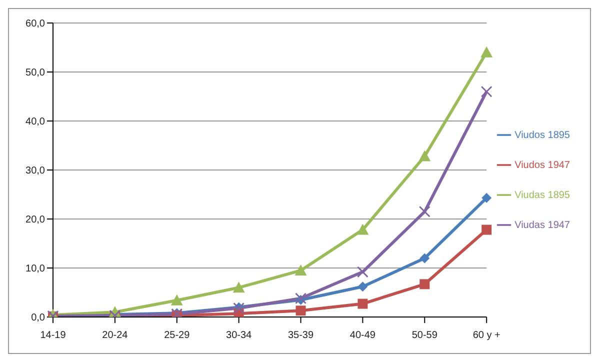 The height and width of the screenshot is (362, 599). What do you see at coordinates (239, 336) in the screenshot?
I see `x-tick-label: 30-34` at bounding box center [239, 336].